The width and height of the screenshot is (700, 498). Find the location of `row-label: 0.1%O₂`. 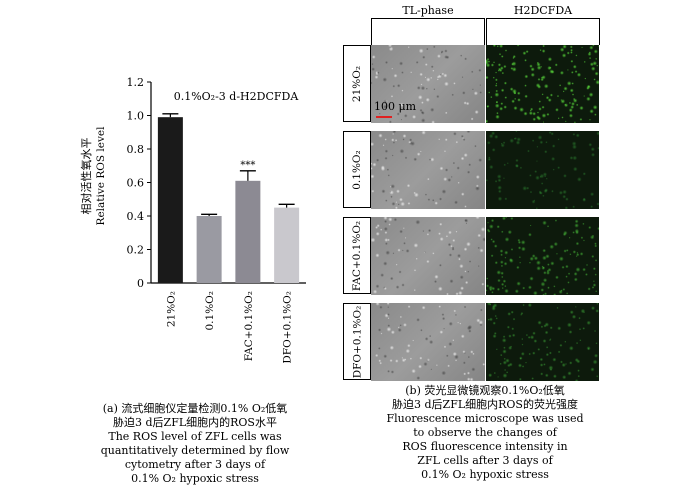

row-label: 0.1%O₂ is located at coordinates (357, 169).